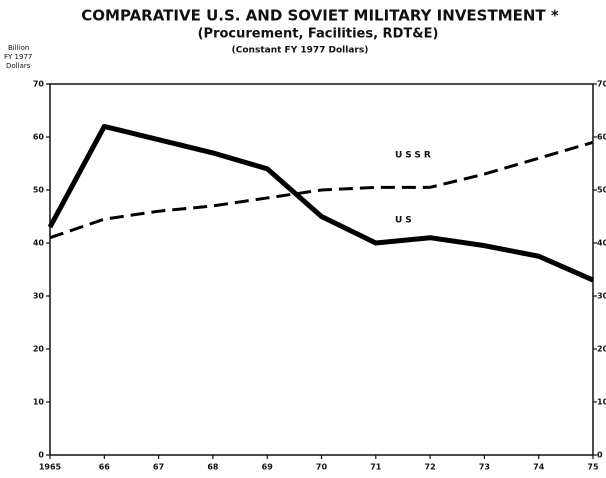 Image resolution: width=606 pixels, height=478 pixels. What do you see at coordinates (322, 467) in the screenshot?
I see `x-tick-label: 70` at bounding box center [322, 467].